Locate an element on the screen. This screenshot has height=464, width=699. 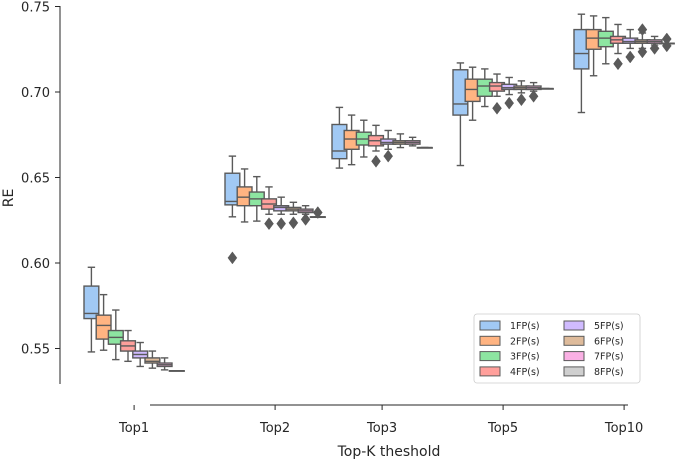
x-ticks: Top1 Top2 Top3 Top5 Top10 is located at coordinates (380, 420).